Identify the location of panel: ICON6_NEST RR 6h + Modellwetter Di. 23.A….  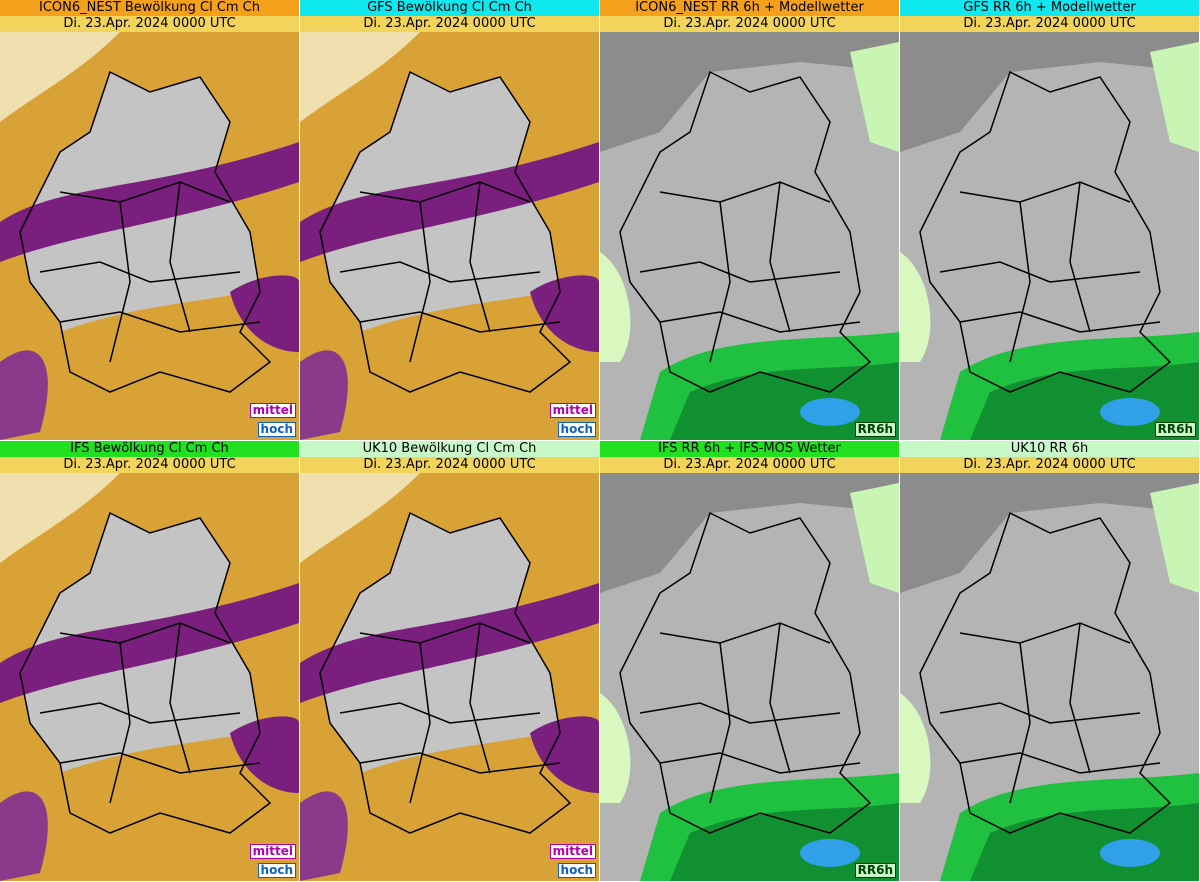
(750, 220).